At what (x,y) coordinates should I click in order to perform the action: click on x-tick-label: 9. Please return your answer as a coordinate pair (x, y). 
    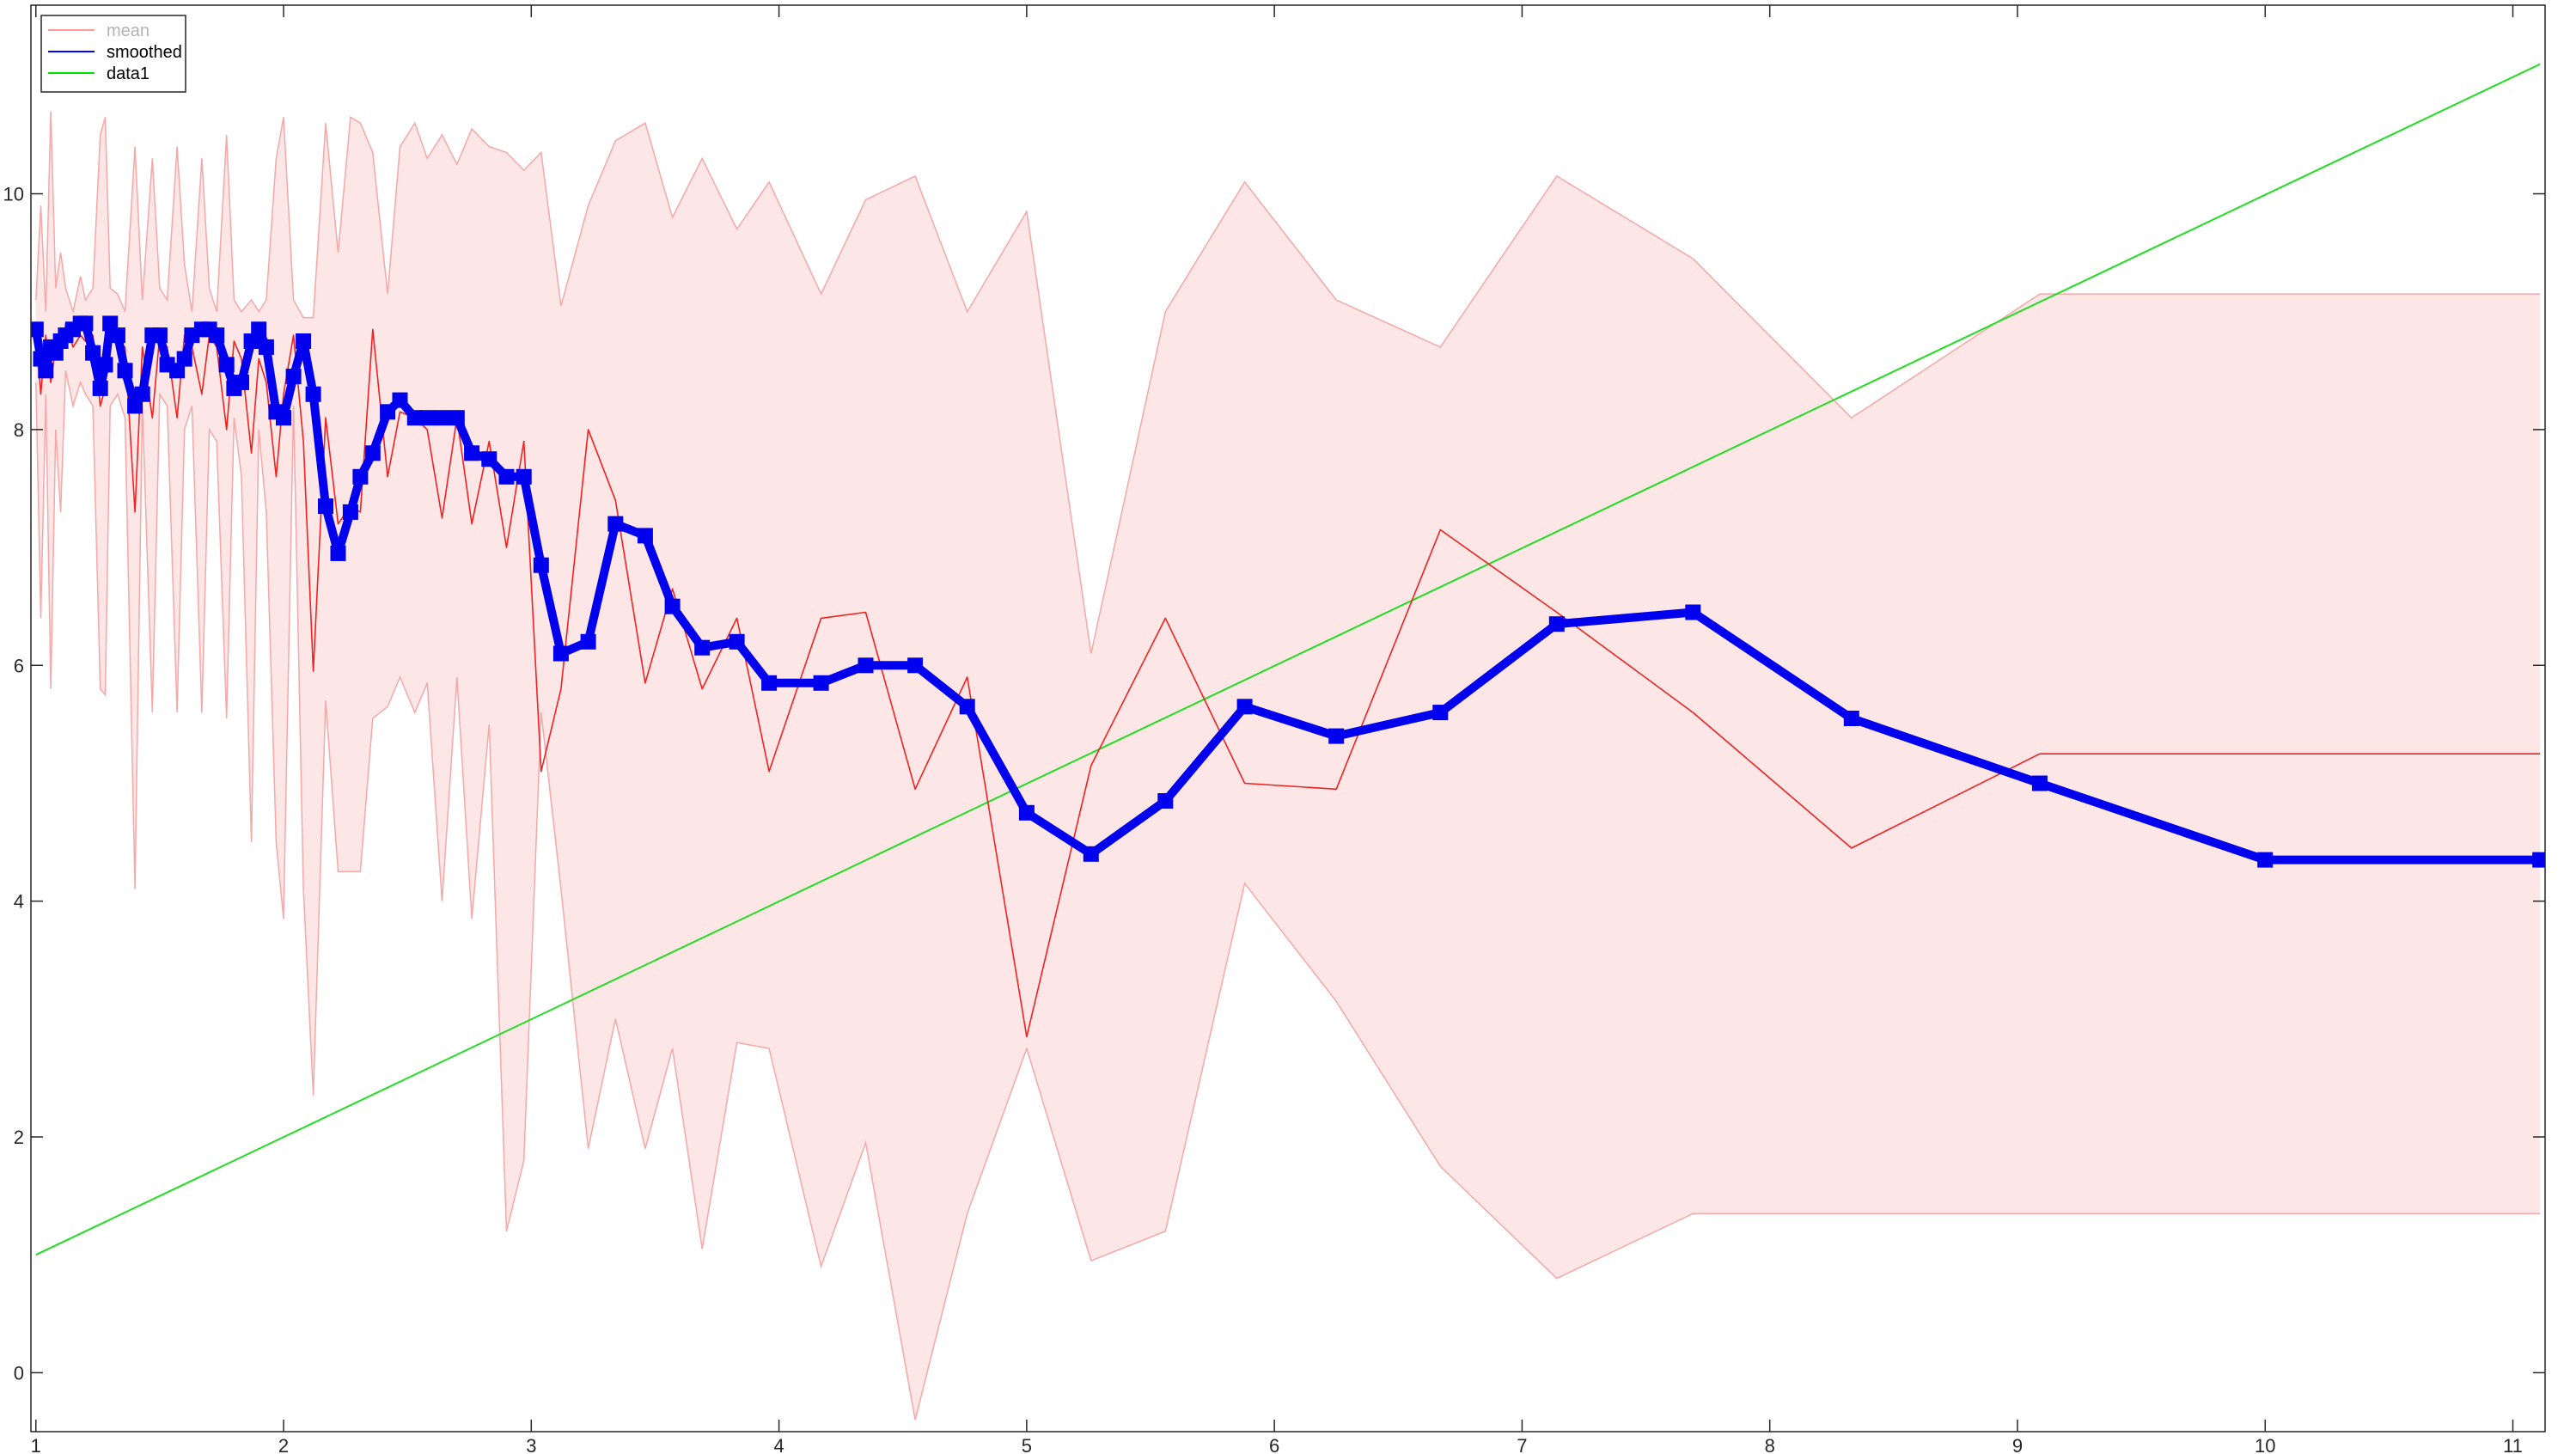
    Looking at the image, I should click on (2017, 1445).